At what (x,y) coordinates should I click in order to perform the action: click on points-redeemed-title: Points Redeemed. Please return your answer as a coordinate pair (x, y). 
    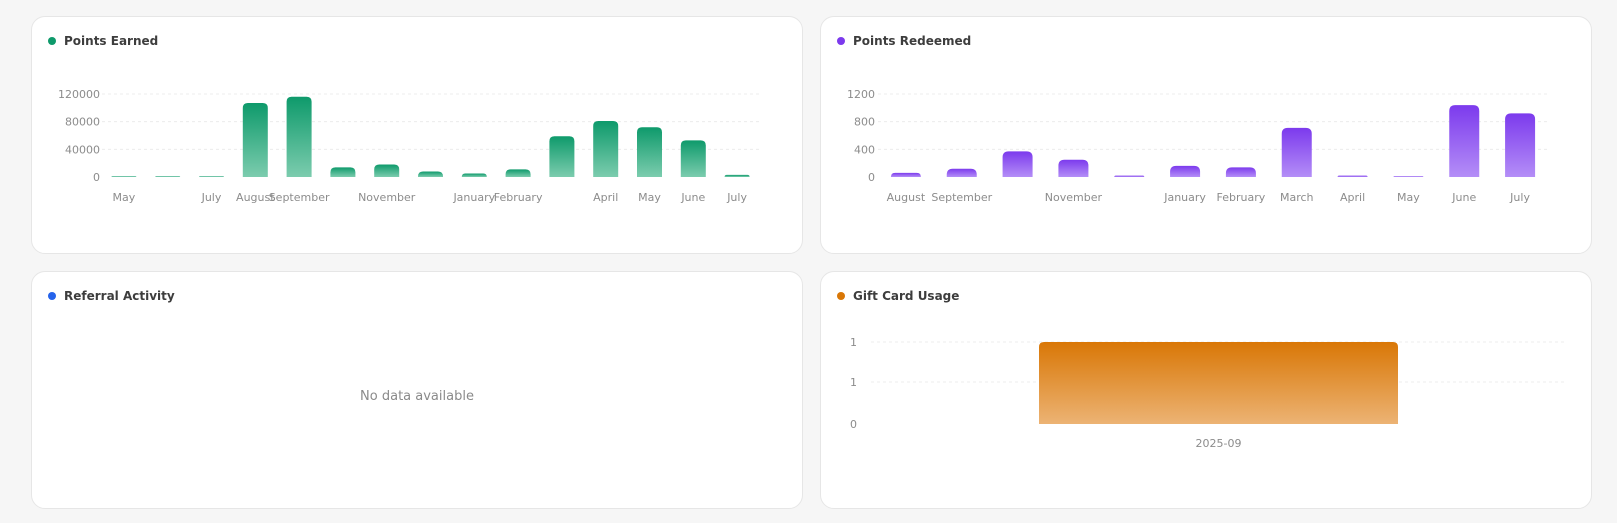
    Looking at the image, I should click on (904, 41).